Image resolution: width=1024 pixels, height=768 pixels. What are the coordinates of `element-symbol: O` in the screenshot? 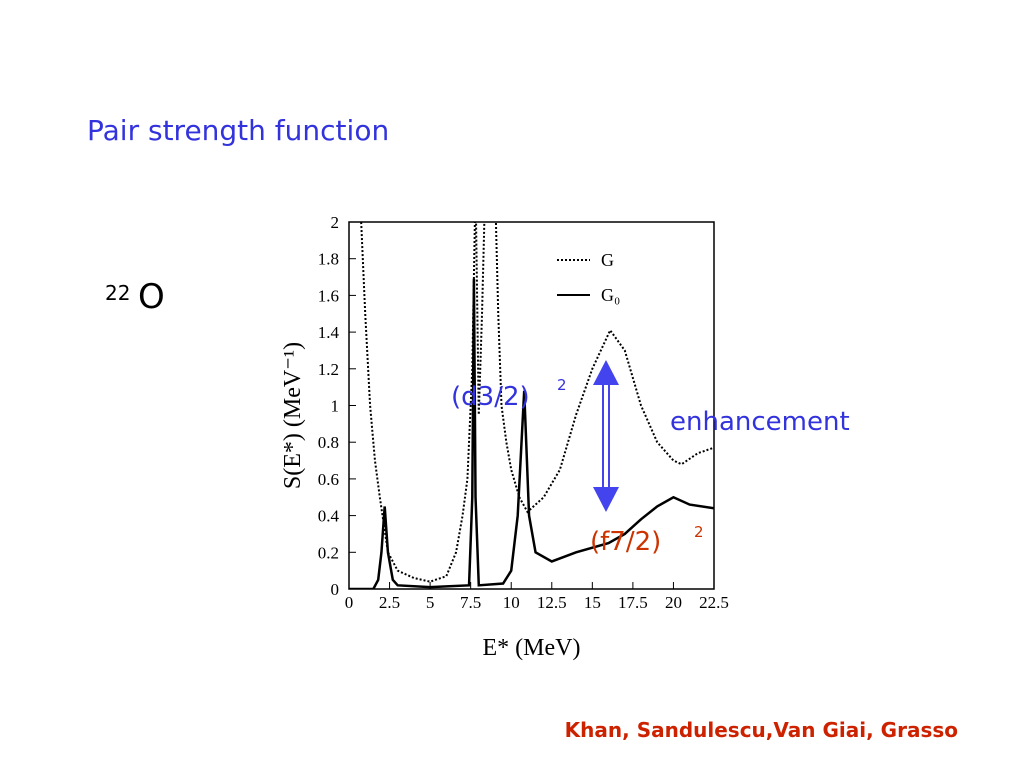 It's located at (151, 297).